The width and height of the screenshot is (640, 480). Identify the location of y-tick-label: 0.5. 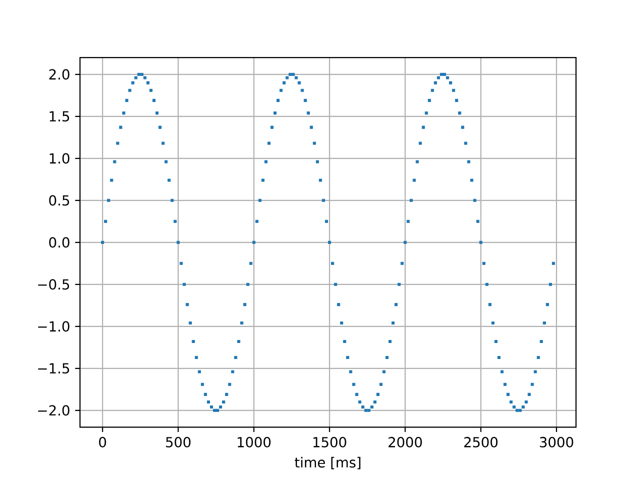
(59, 200).